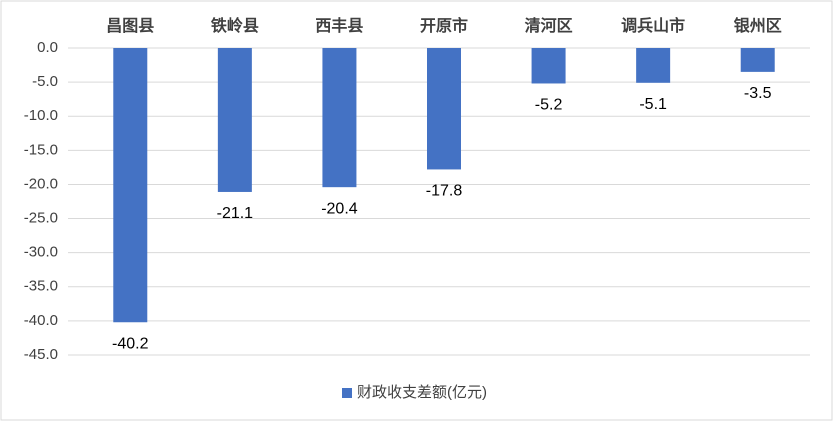 This screenshot has width=834, height=422. Describe the element at coordinates (41, 354) in the screenshot. I see `y-tick-label: -45.0` at that location.